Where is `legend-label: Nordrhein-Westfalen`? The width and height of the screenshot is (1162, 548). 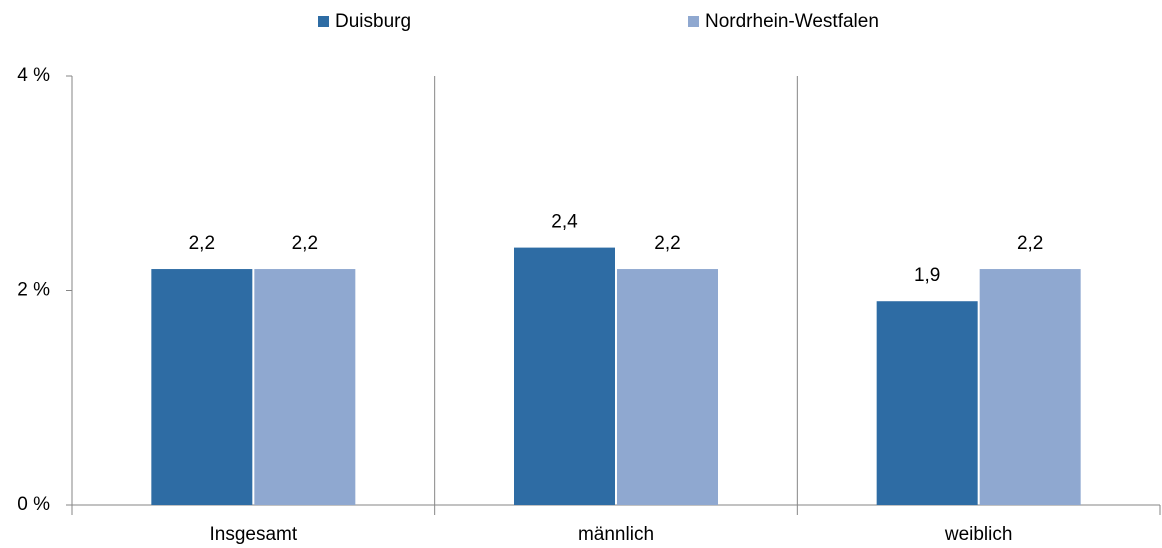
legend-label: Nordrhein-Westfalen is located at coordinates (792, 21).